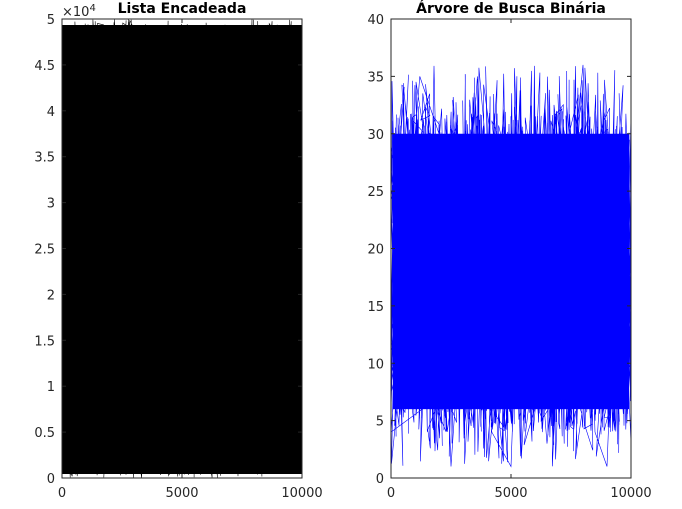  I want to click on y-tick-label: 15, so click(375, 307).